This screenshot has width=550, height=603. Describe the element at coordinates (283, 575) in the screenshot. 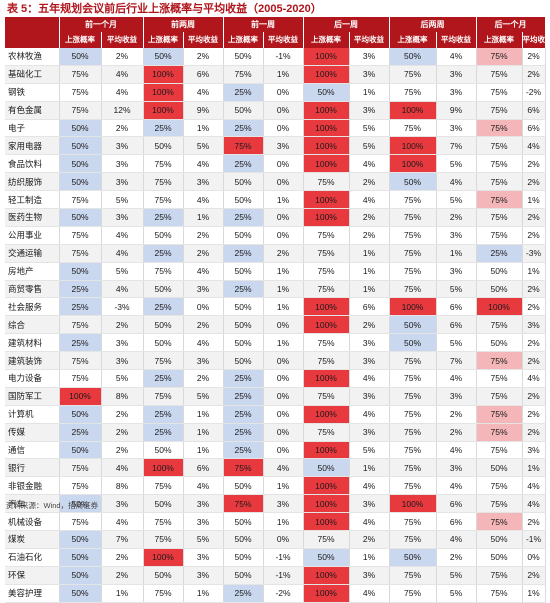

I see `return-cell: -1%` at that location.